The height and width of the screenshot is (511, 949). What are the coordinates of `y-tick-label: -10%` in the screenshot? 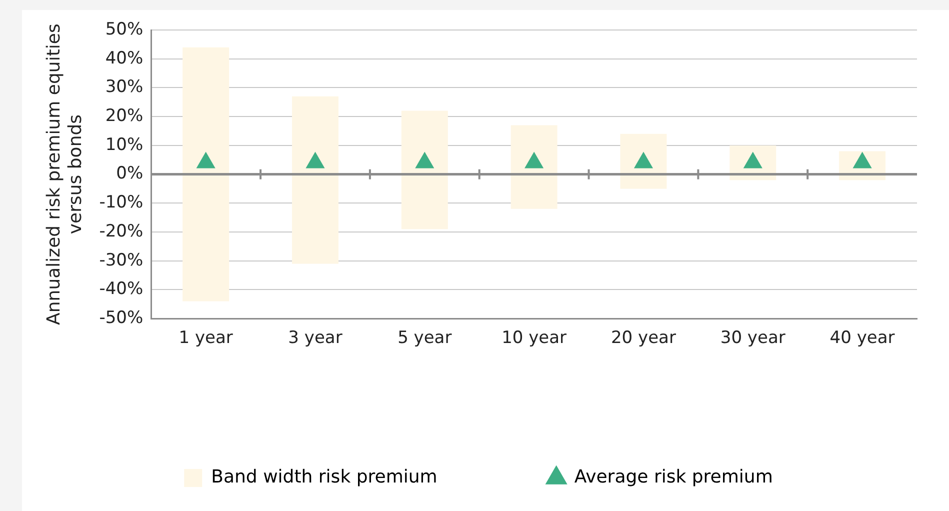 It's located at (121, 202).